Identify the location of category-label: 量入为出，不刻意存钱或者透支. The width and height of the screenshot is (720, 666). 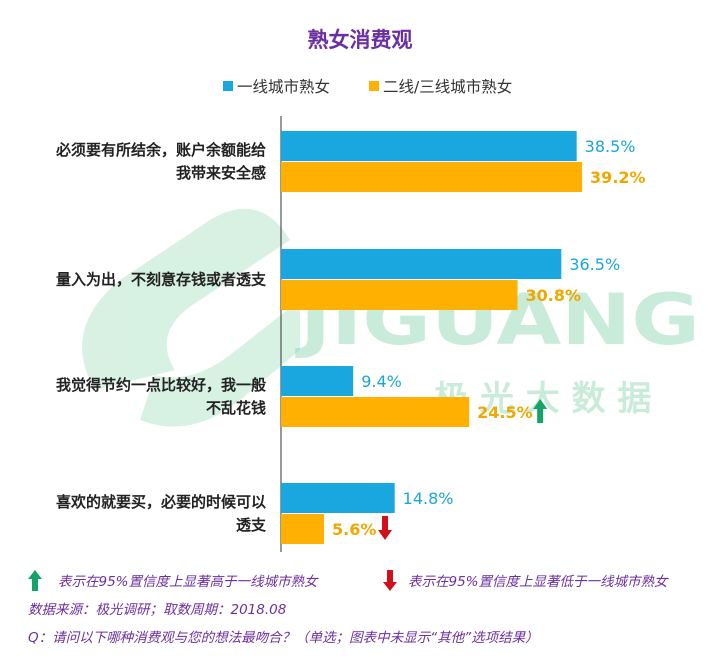
(161, 280).